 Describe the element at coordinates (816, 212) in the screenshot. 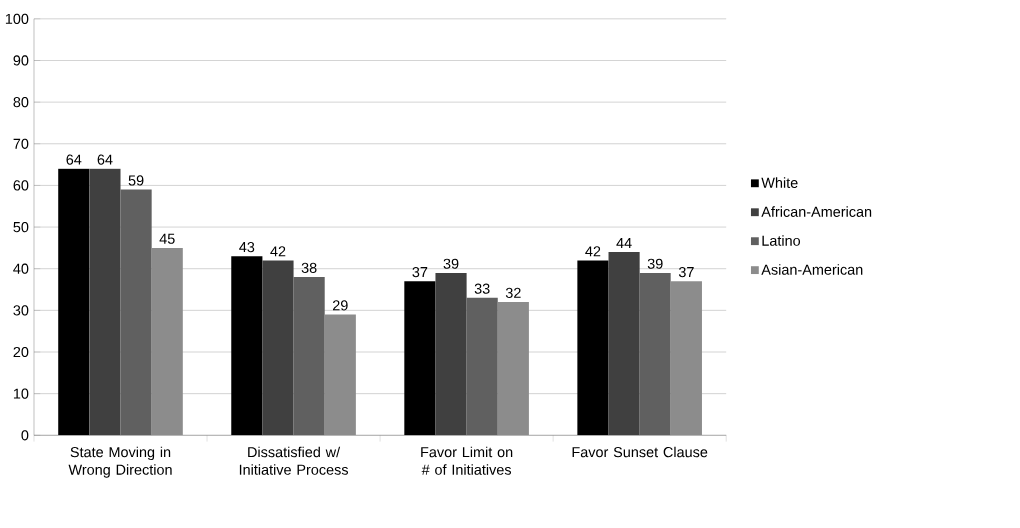

I see `legend-label: African-American` at that location.